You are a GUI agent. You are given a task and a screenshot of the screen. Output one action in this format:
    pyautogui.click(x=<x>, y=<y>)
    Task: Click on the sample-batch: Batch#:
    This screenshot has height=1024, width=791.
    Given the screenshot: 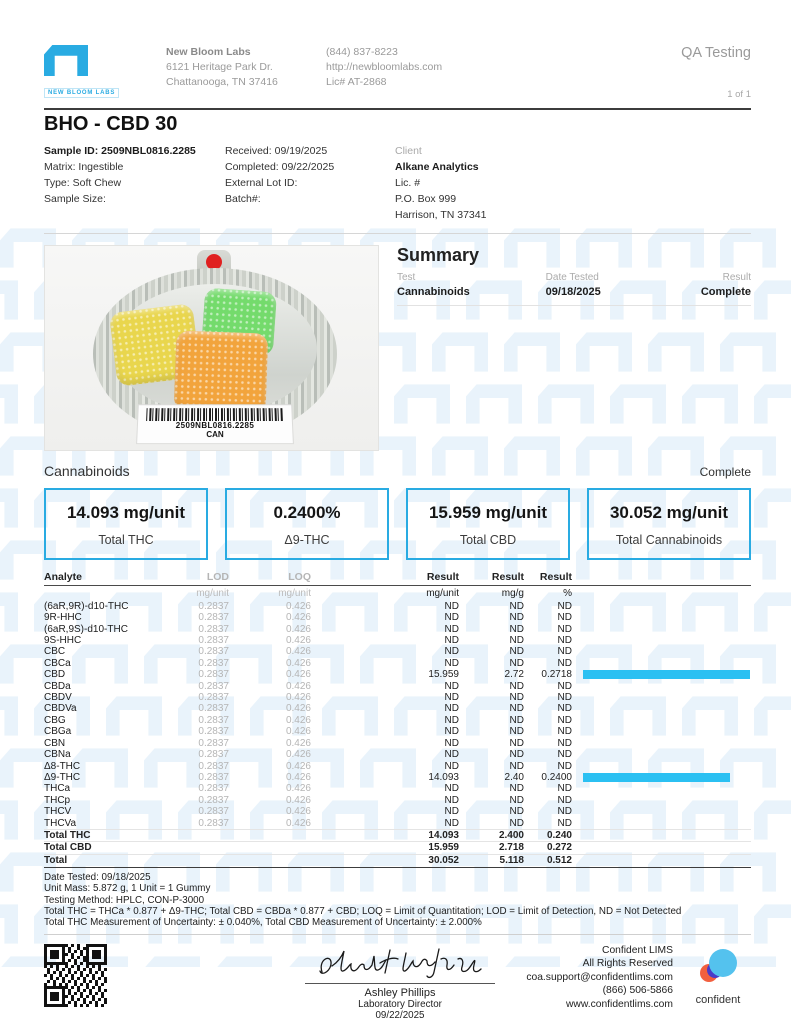 What is the action you would take?
    pyautogui.click(x=243, y=199)
    